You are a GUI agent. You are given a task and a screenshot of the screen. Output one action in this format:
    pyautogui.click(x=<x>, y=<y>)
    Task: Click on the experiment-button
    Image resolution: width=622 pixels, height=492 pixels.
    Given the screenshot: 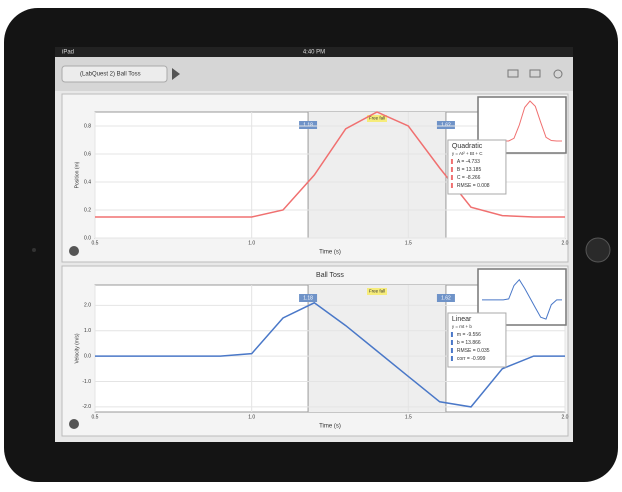 What is the action you would take?
    pyautogui.click(x=114, y=74)
    